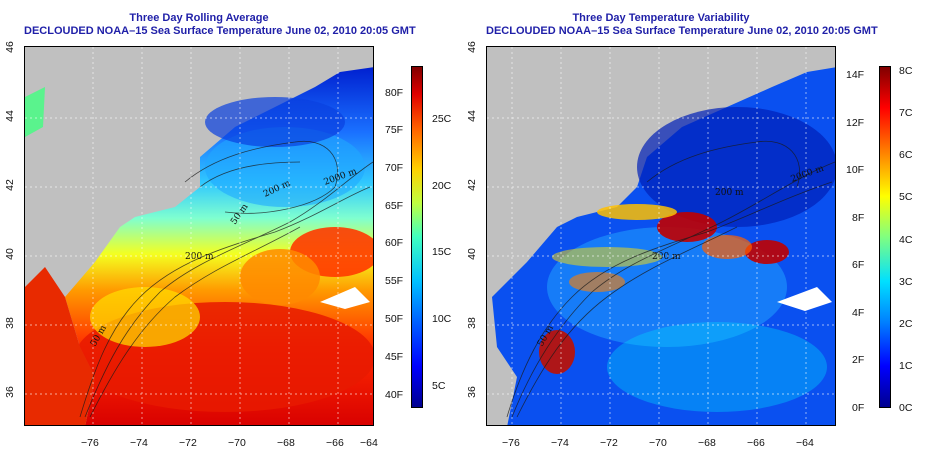 This screenshot has height=475, width=950. I want to click on right-lat-tick: 44, so click(471, 116).